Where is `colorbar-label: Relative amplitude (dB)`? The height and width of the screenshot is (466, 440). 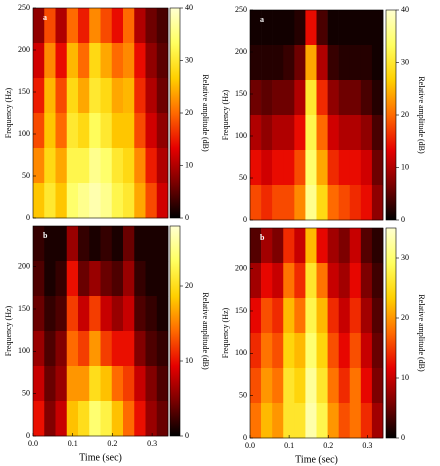 colorbar-label: Relative amplitude (dB) is located at coordinates (205, 113).